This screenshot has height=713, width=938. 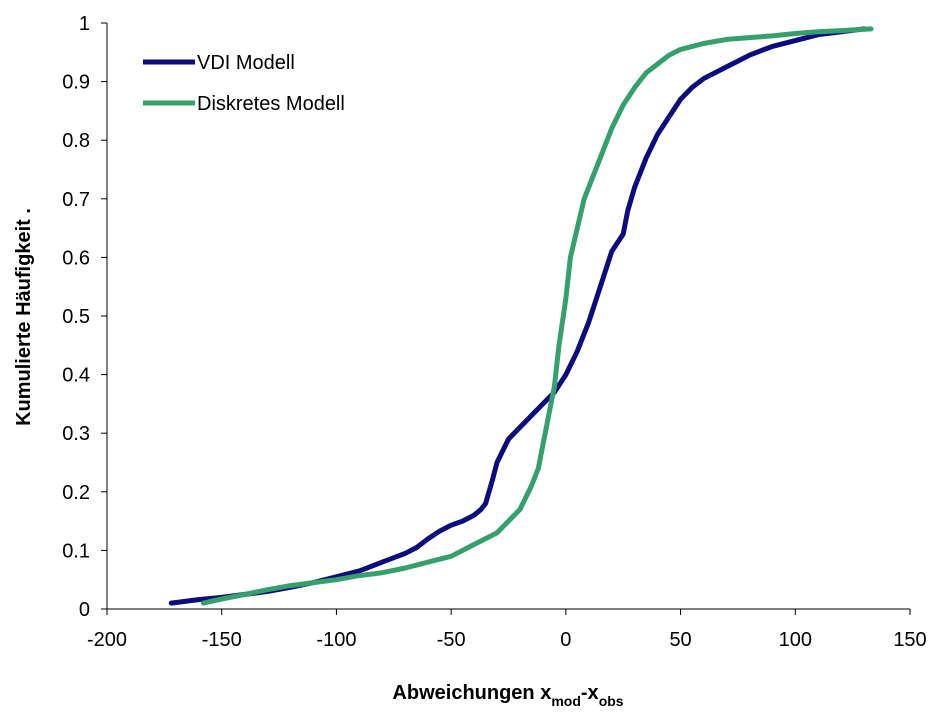 What do you see at coordinates (795, 640) in the screenshot?
I see `x-tick-label: 100` at bounding box center [795, 640].